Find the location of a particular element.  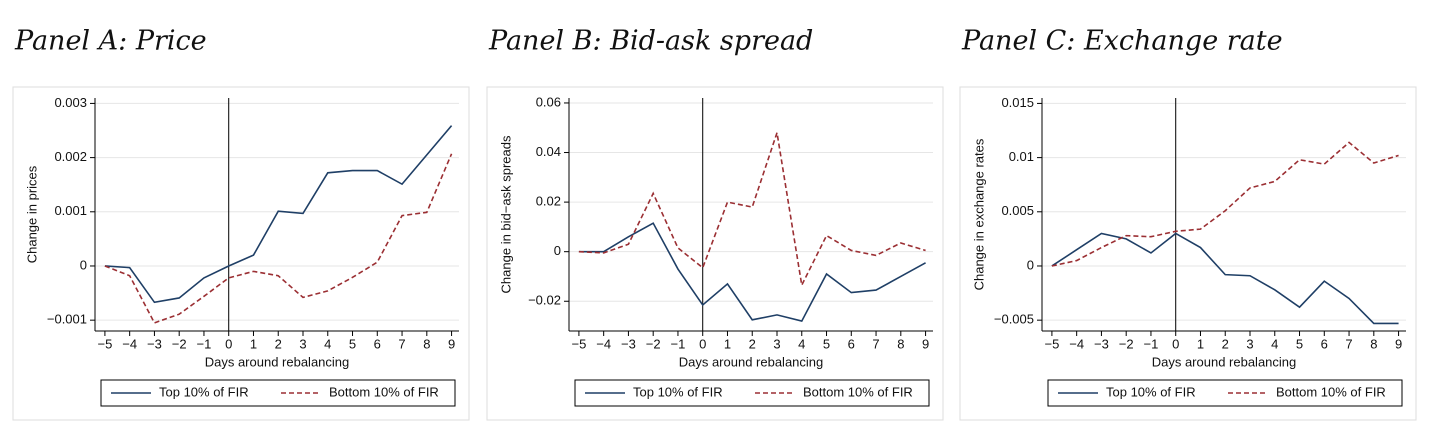

y-tick-label: −0.02 is located at coordinates (544, 300).